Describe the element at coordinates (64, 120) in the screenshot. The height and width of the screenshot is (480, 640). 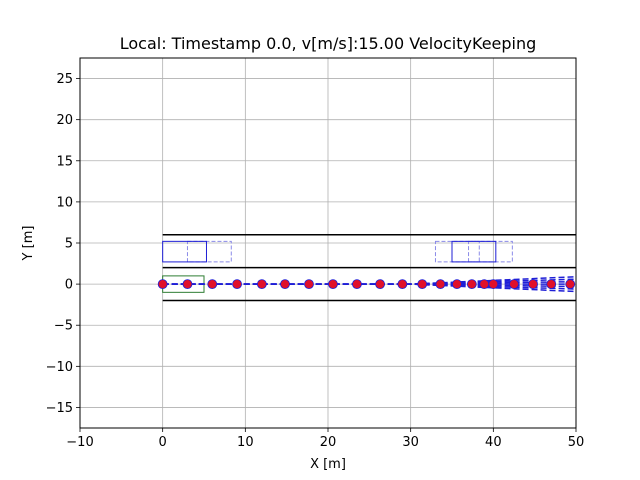
I see `y-tick-label: 20` at that location.